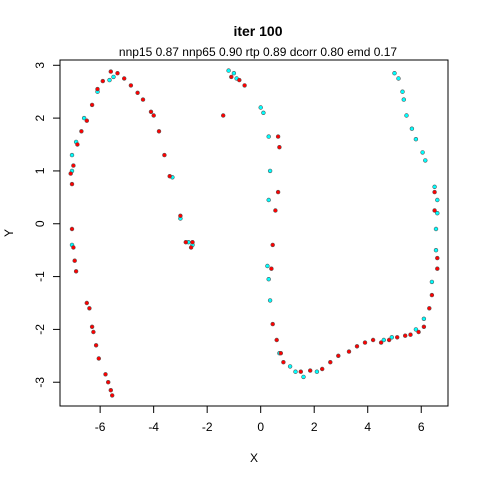 The height and width of the screenshot is (480, 480). Describe the element at coordinates (40, 223) in the screenshot. I see `y-tick-label: 0` at that location.